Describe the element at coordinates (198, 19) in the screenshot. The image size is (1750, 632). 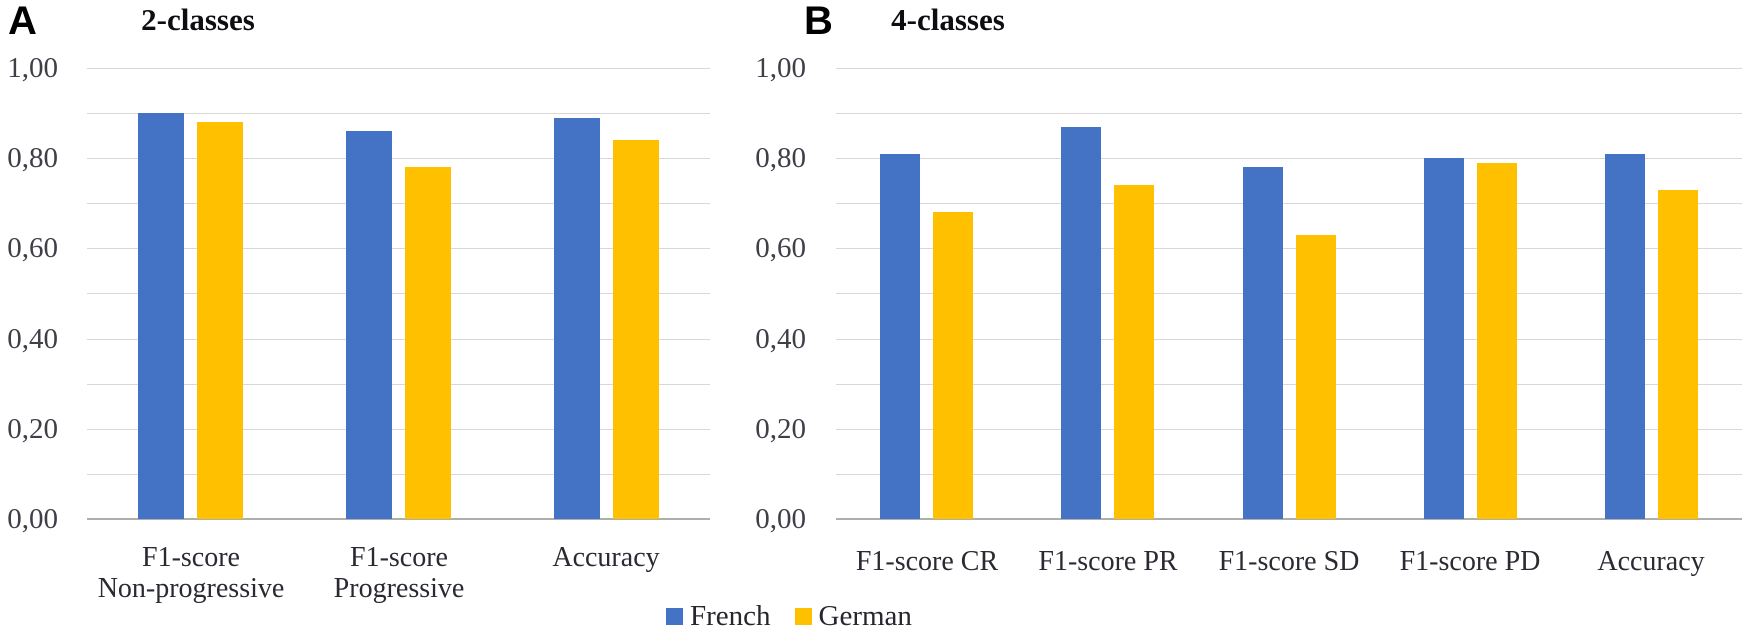
I see `panel-a-title: 2-classes` at that location.